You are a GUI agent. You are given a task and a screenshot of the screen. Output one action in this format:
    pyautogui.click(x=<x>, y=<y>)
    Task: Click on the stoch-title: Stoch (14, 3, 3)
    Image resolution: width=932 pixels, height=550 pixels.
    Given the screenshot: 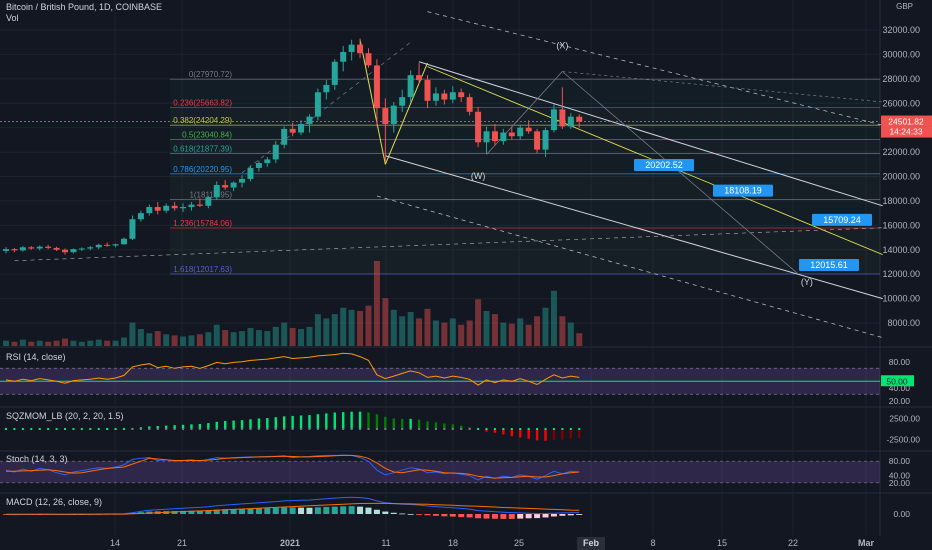 What is the action you would take?
    pyautogui.click(x=37, y=459)
    